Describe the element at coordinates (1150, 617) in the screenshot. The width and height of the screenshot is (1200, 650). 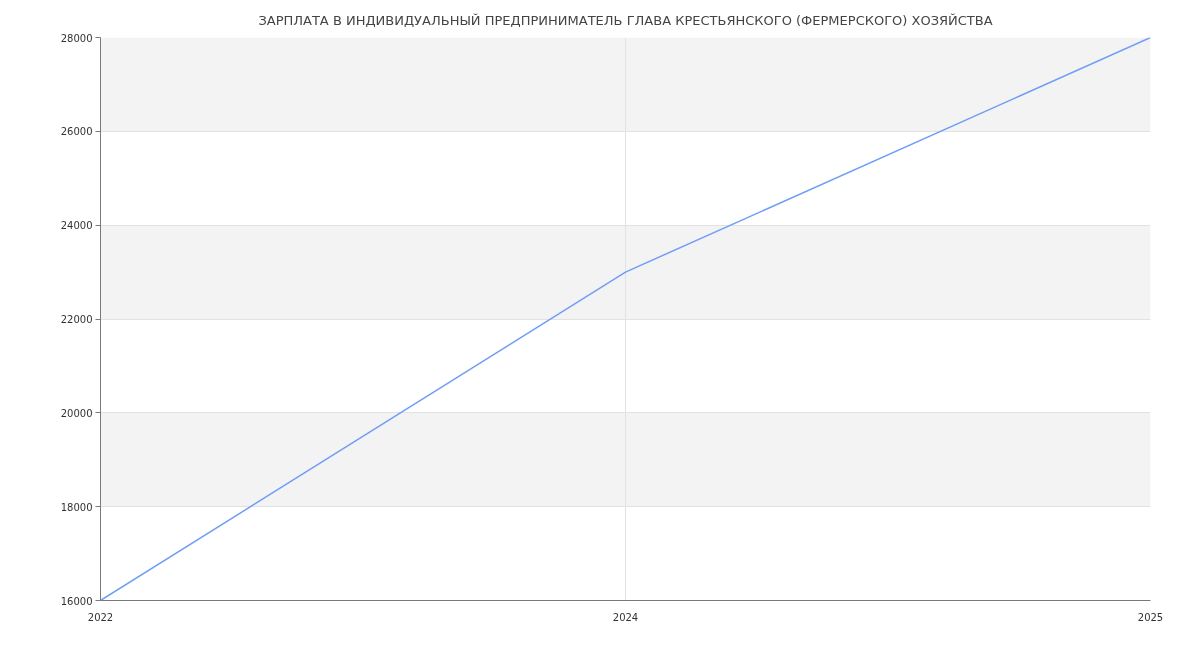
I see `x-tick-label: 2025` at that location.